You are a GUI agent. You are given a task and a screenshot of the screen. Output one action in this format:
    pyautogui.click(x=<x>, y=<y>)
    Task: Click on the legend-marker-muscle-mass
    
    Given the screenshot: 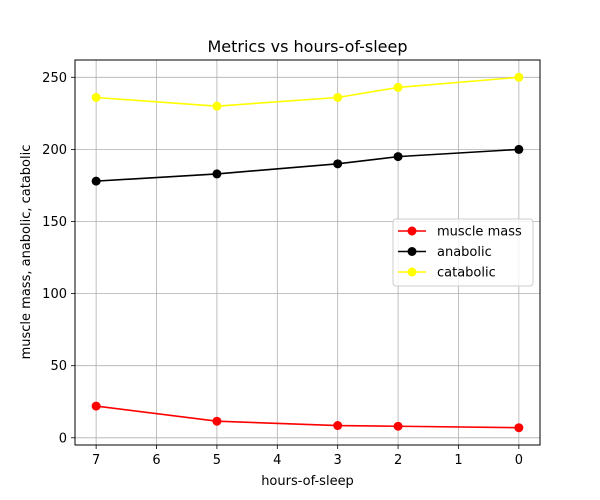 What is the action you would take?
    pyautogui.click(x=412, y=231)
    